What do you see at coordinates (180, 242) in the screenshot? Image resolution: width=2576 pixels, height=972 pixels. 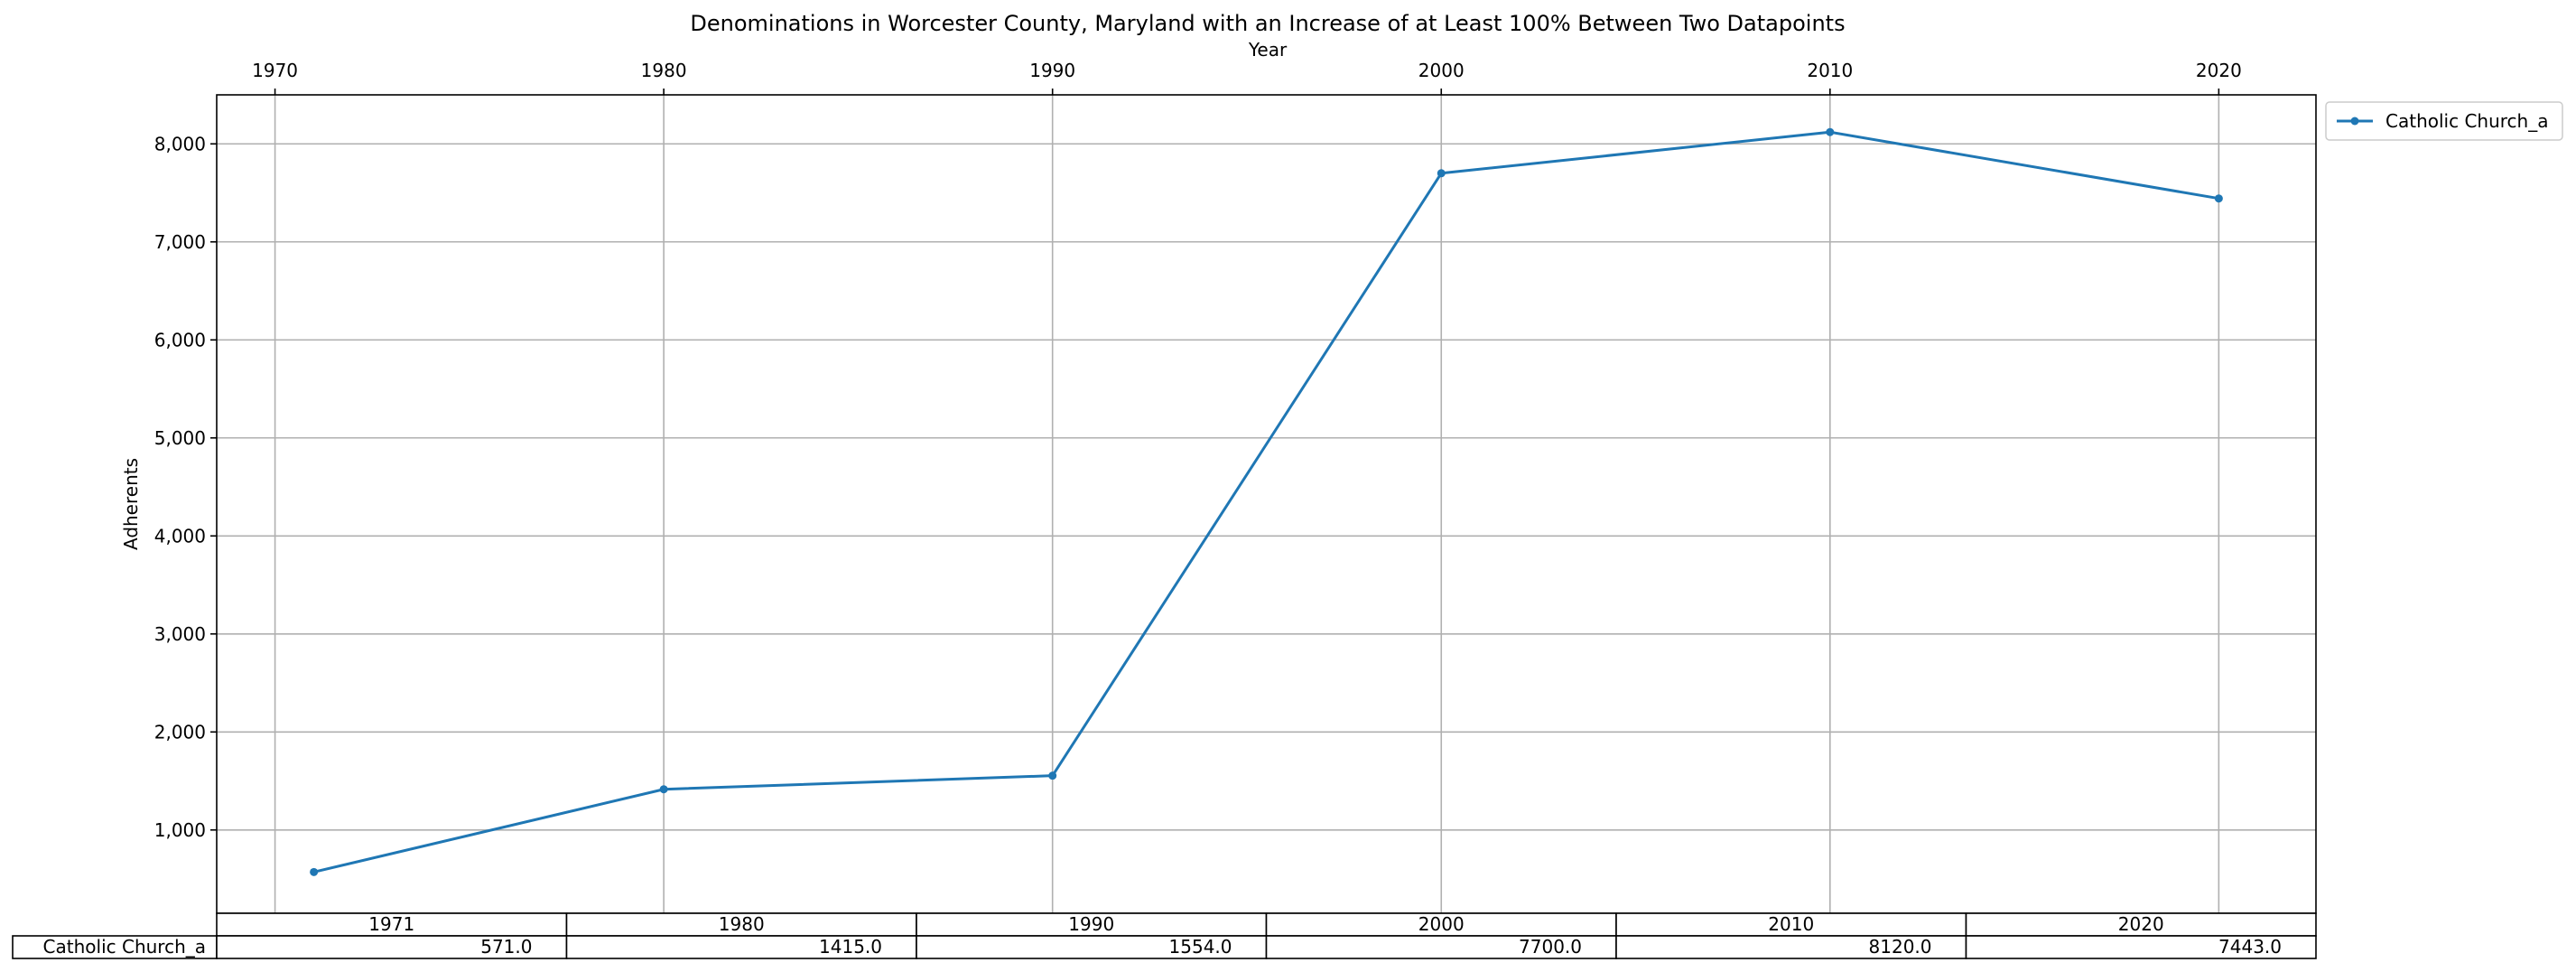 I see `y-tick-label: 7,000` at bounding box center [180, 242].